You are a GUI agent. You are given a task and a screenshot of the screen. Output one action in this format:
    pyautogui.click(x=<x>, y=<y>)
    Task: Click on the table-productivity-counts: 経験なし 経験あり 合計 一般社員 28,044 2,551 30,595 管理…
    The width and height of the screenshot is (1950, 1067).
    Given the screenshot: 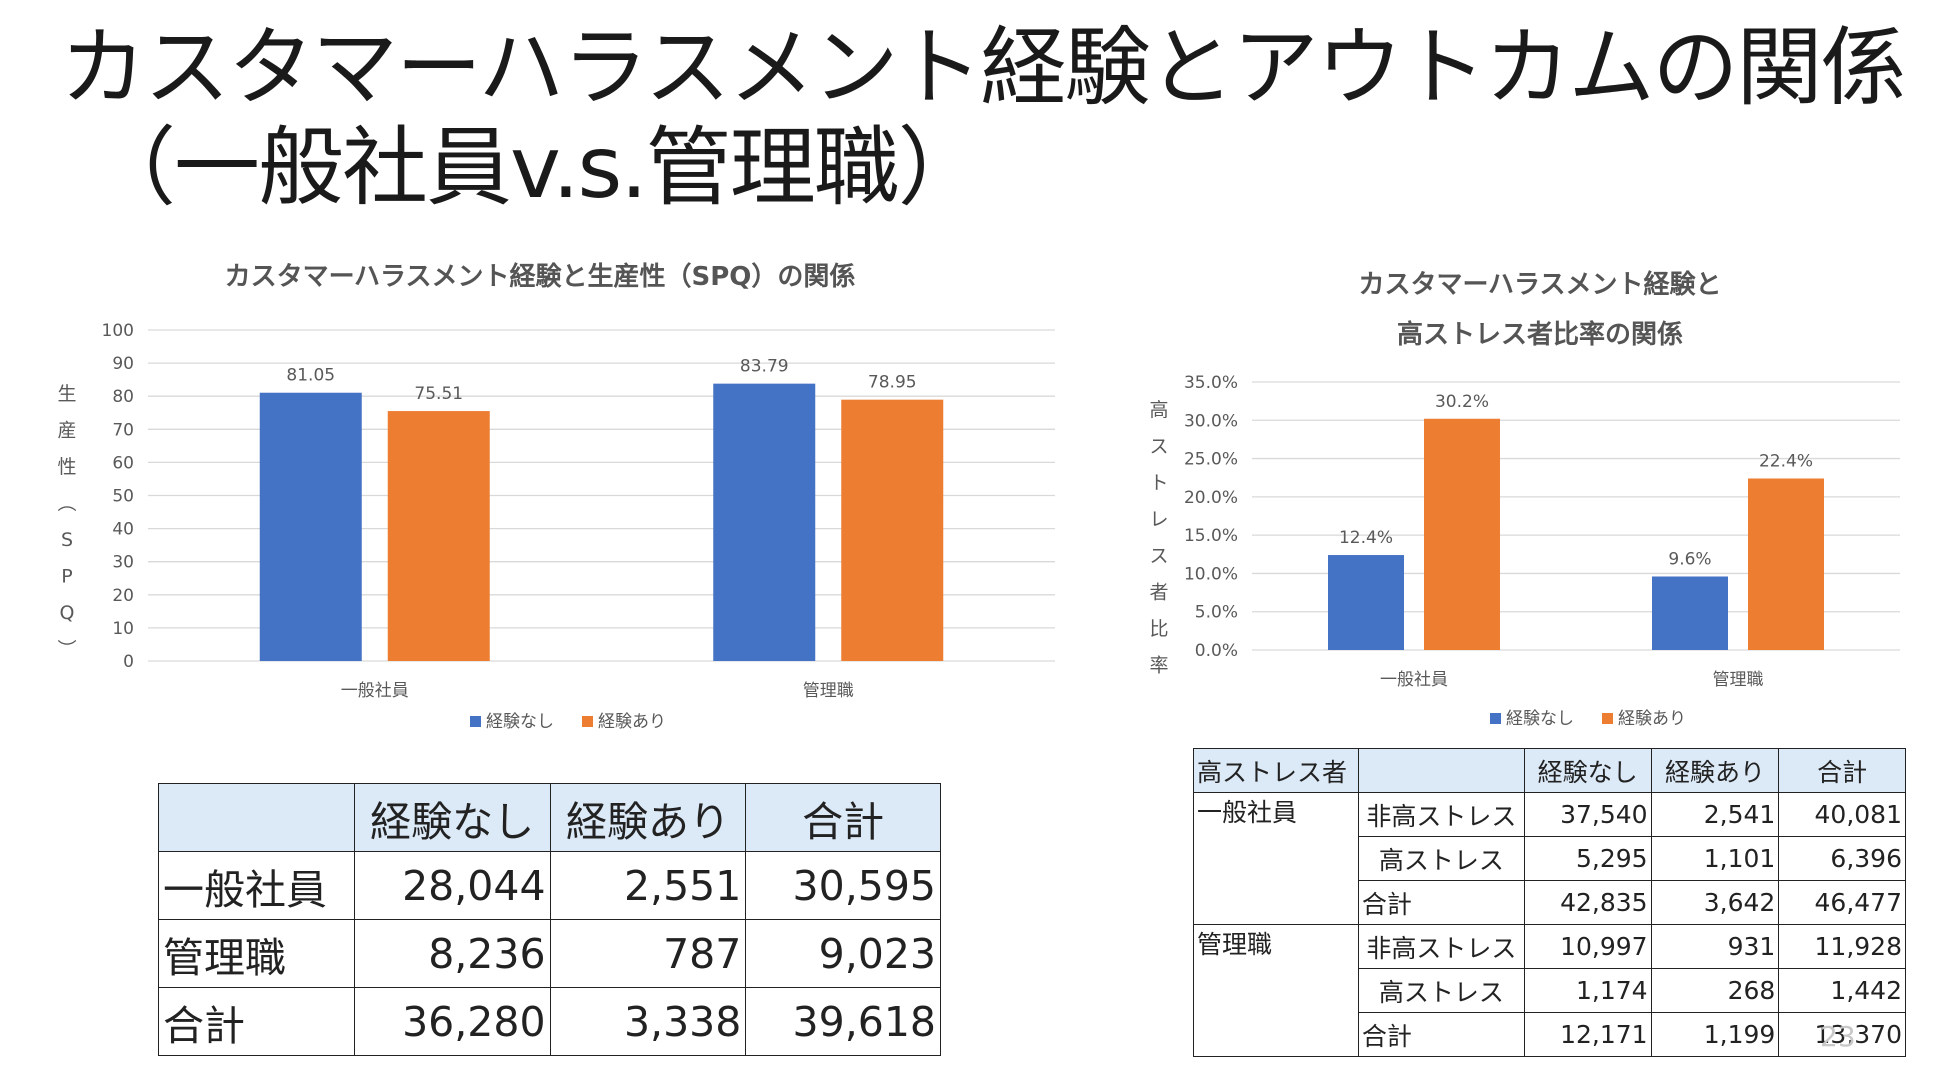 What is the action you would take?
    pyautogui.click(x=549, y=919)
    